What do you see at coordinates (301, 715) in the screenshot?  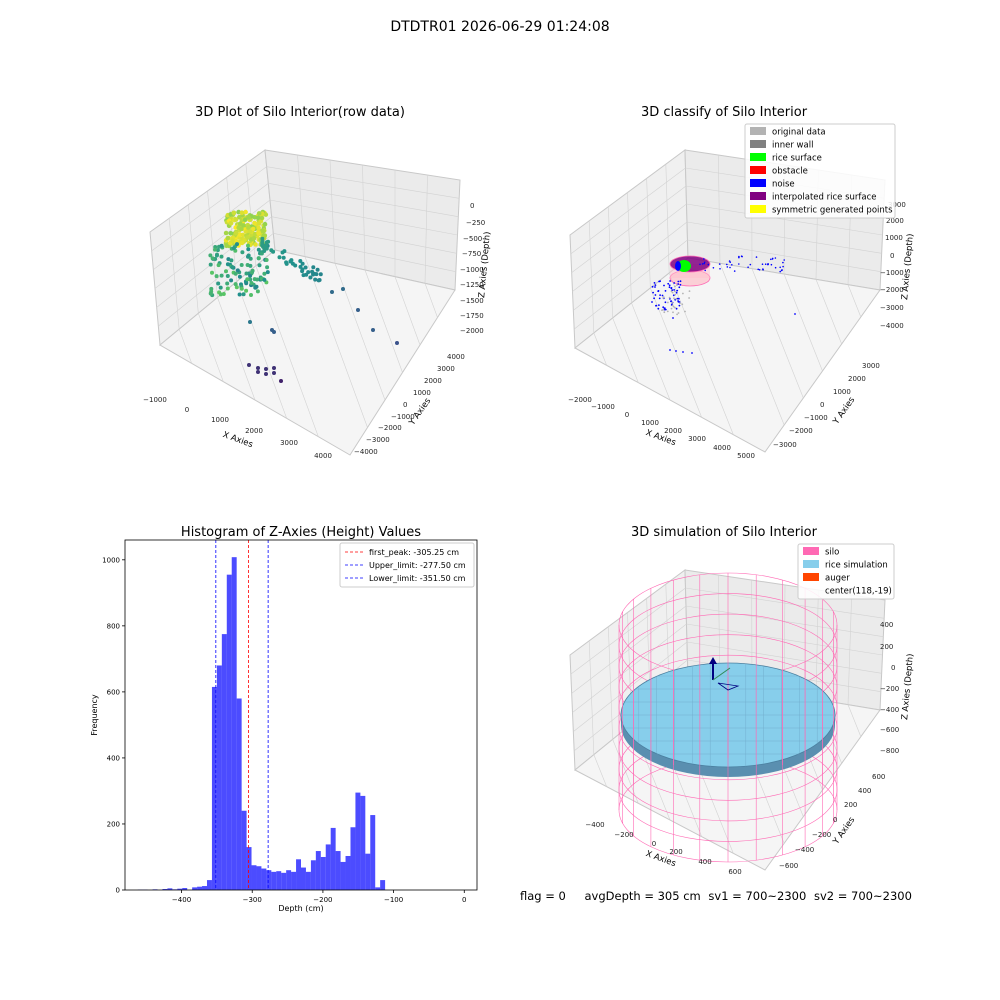 I see `histogram-axes-frame` at bounding box center [301, 715].